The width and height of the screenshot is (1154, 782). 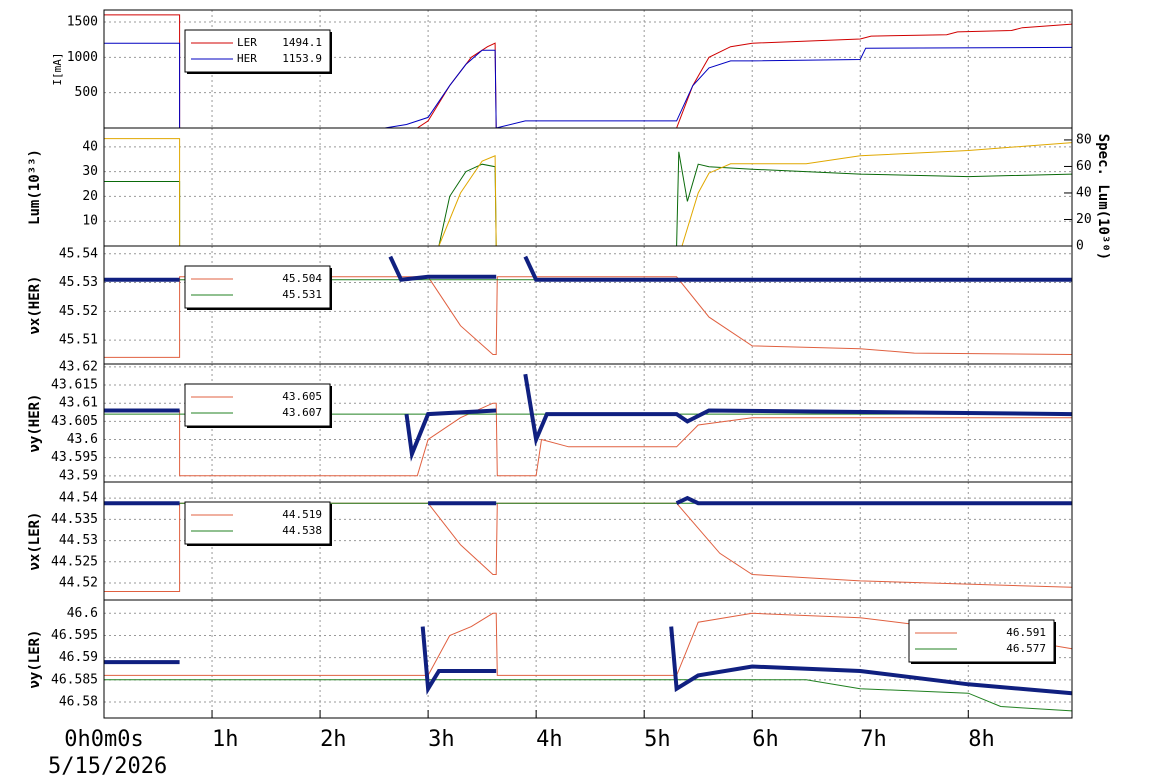 What do you see at coordinates (247, 42) in the screenshot?
I see `legend-name: LER` at bounding box center [247, 42].